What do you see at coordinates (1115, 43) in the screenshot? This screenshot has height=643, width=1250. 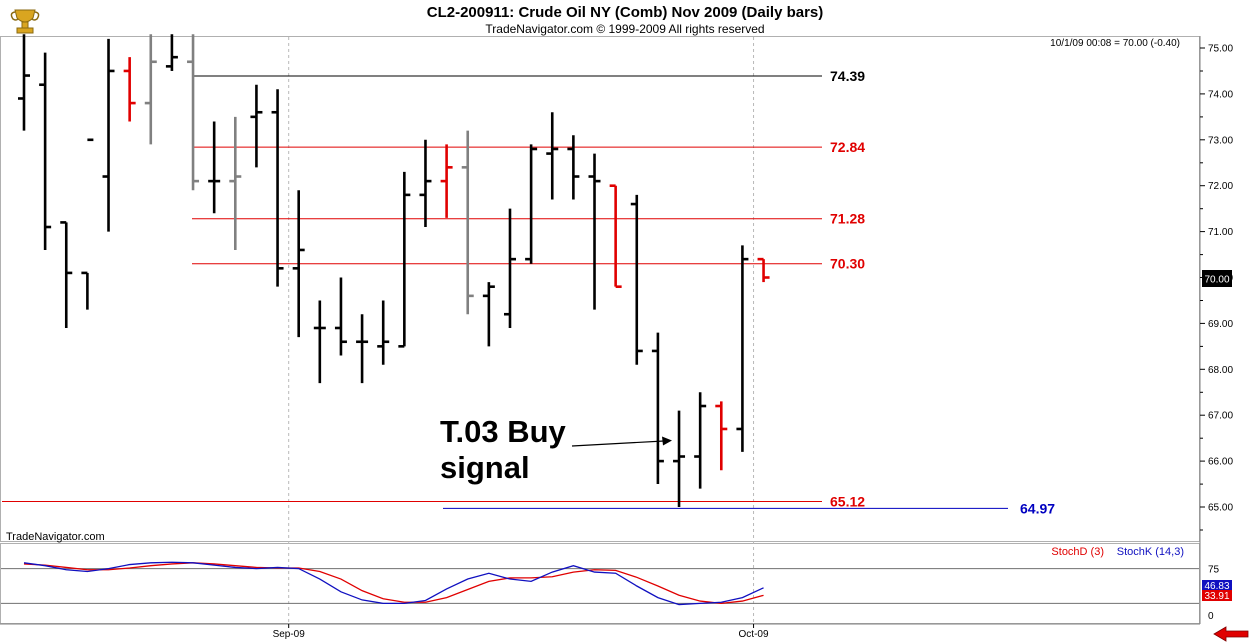 I see `last-bar-readout: 10/1/09 00:08 = 70.00 (-0.40)` at bounding box center [1115, 43].